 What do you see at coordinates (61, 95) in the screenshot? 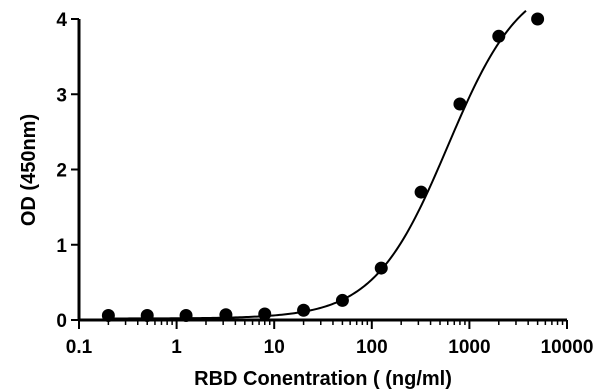
I see `y-tick-label: 3` at bounding box center [61, 95].